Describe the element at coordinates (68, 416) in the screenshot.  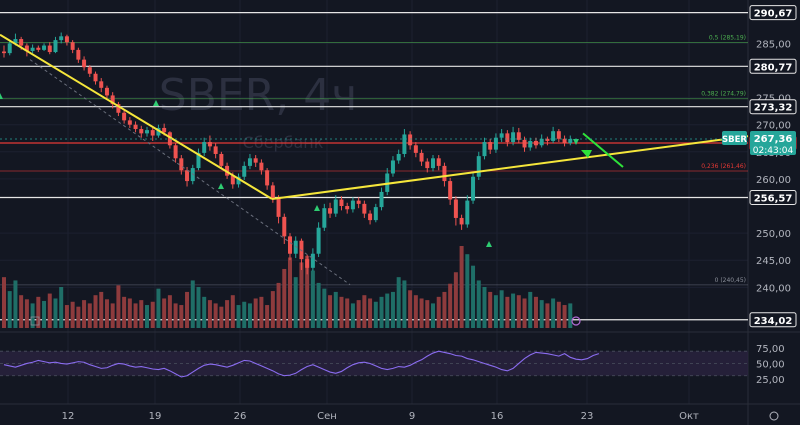
I see `x-tick-label: 12` at that location.